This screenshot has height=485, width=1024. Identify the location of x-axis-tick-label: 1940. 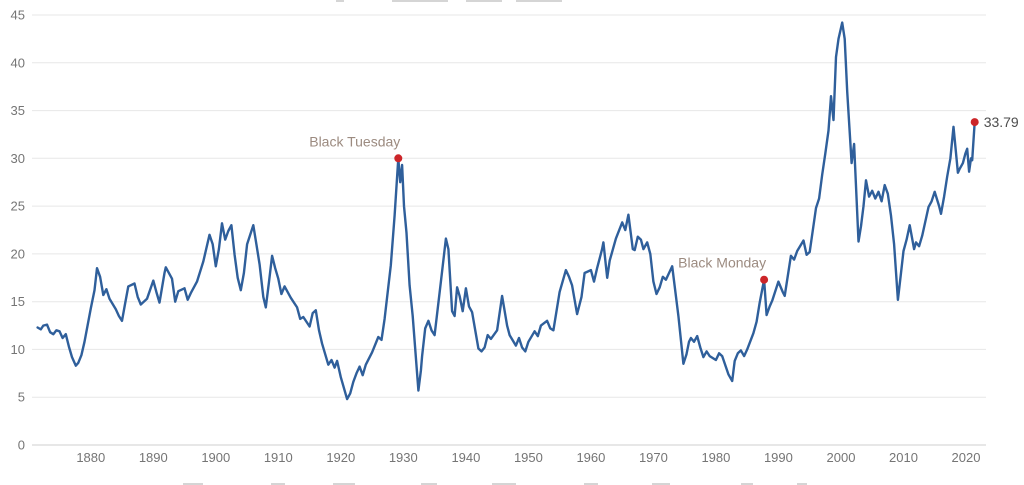
(465, 457).